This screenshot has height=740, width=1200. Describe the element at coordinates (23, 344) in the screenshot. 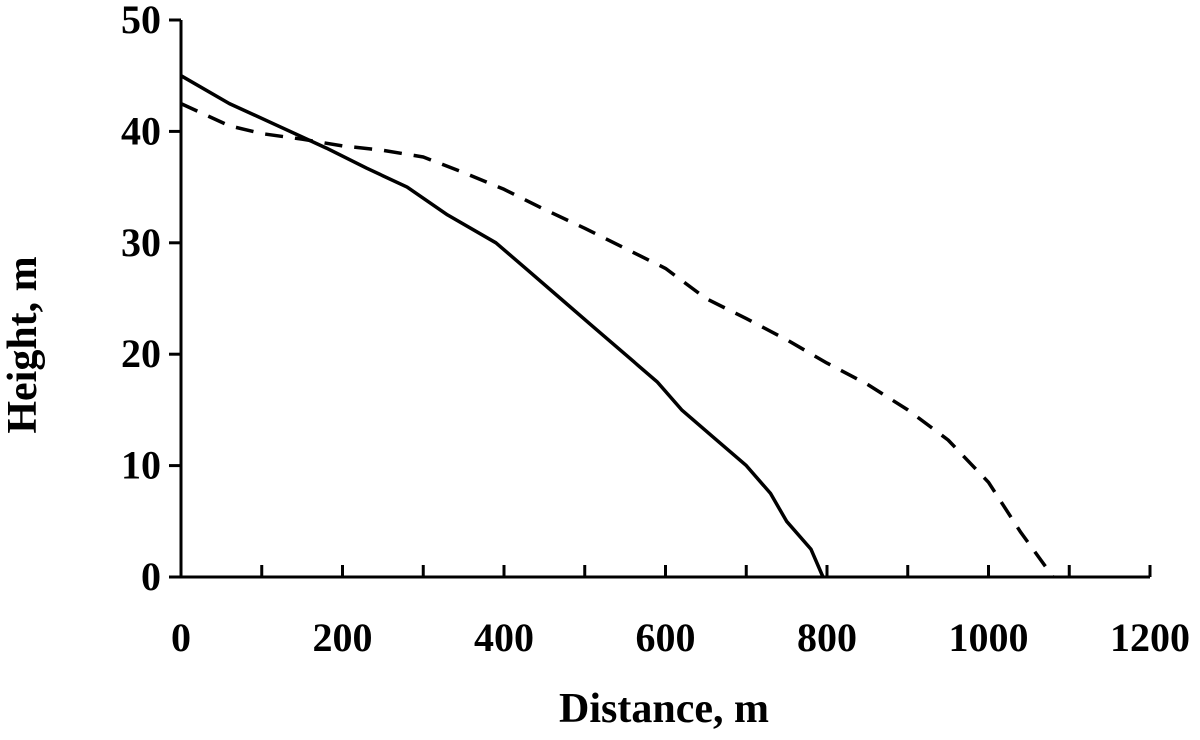

I see `y-axis-title: Height, m` at that location.